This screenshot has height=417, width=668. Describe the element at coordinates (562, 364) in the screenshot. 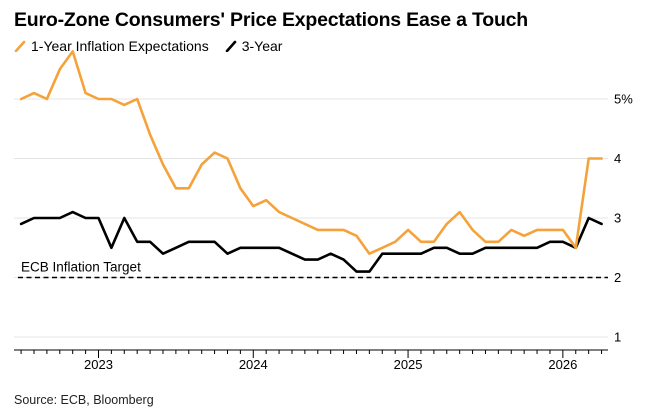

I see `x-tick-label: 2026` at that location.